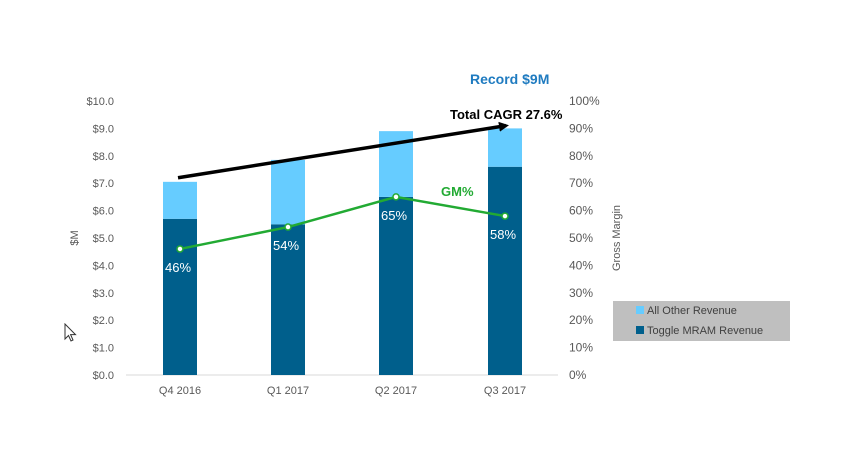  Describe the element at coordinates (581, 128) in the screenshot. I see `y-right-tick-label: 90%` at that location.